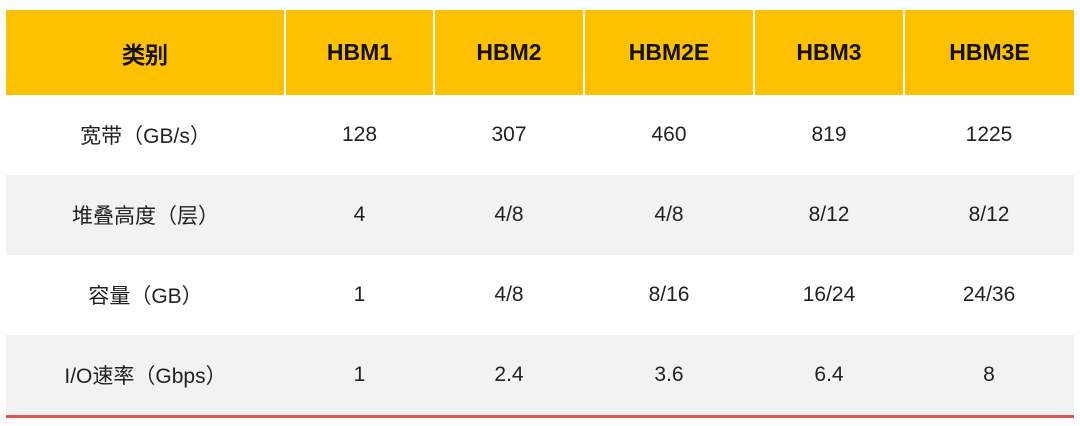 Image resolution: width=1080 pixels, height=426 pixels. What do you see at coordinates (989, 375) in the screenshot?
I see `table-cell: 8` at bounding box center [989, 375].